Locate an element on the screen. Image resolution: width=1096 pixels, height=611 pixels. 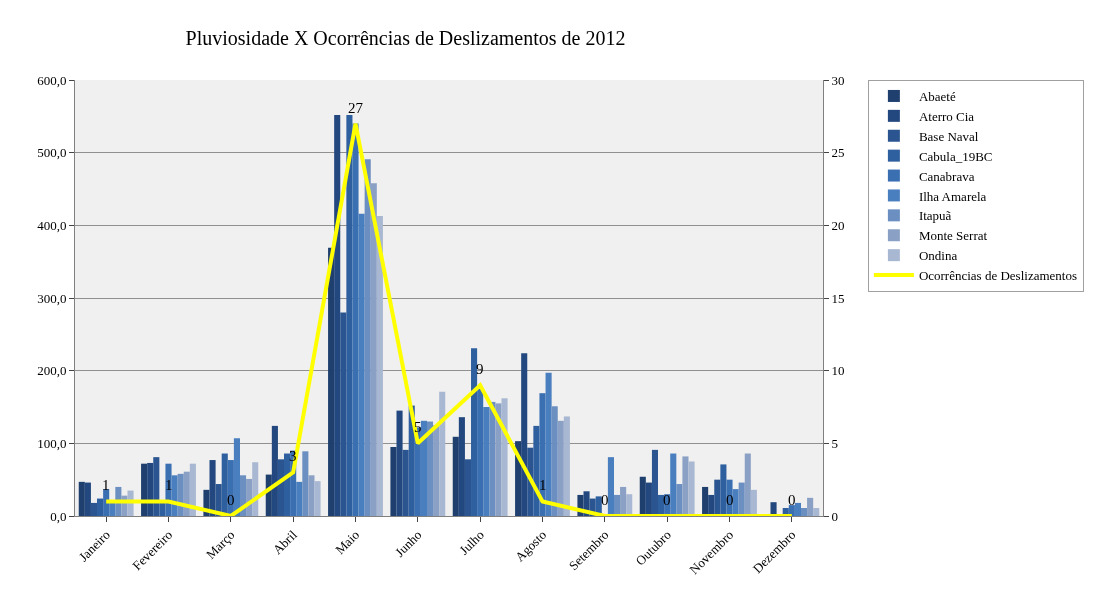
chart-title: Pluviosidade X Ocorrências de Deslizamentos de 2012 is located at coordinates (405, 37).